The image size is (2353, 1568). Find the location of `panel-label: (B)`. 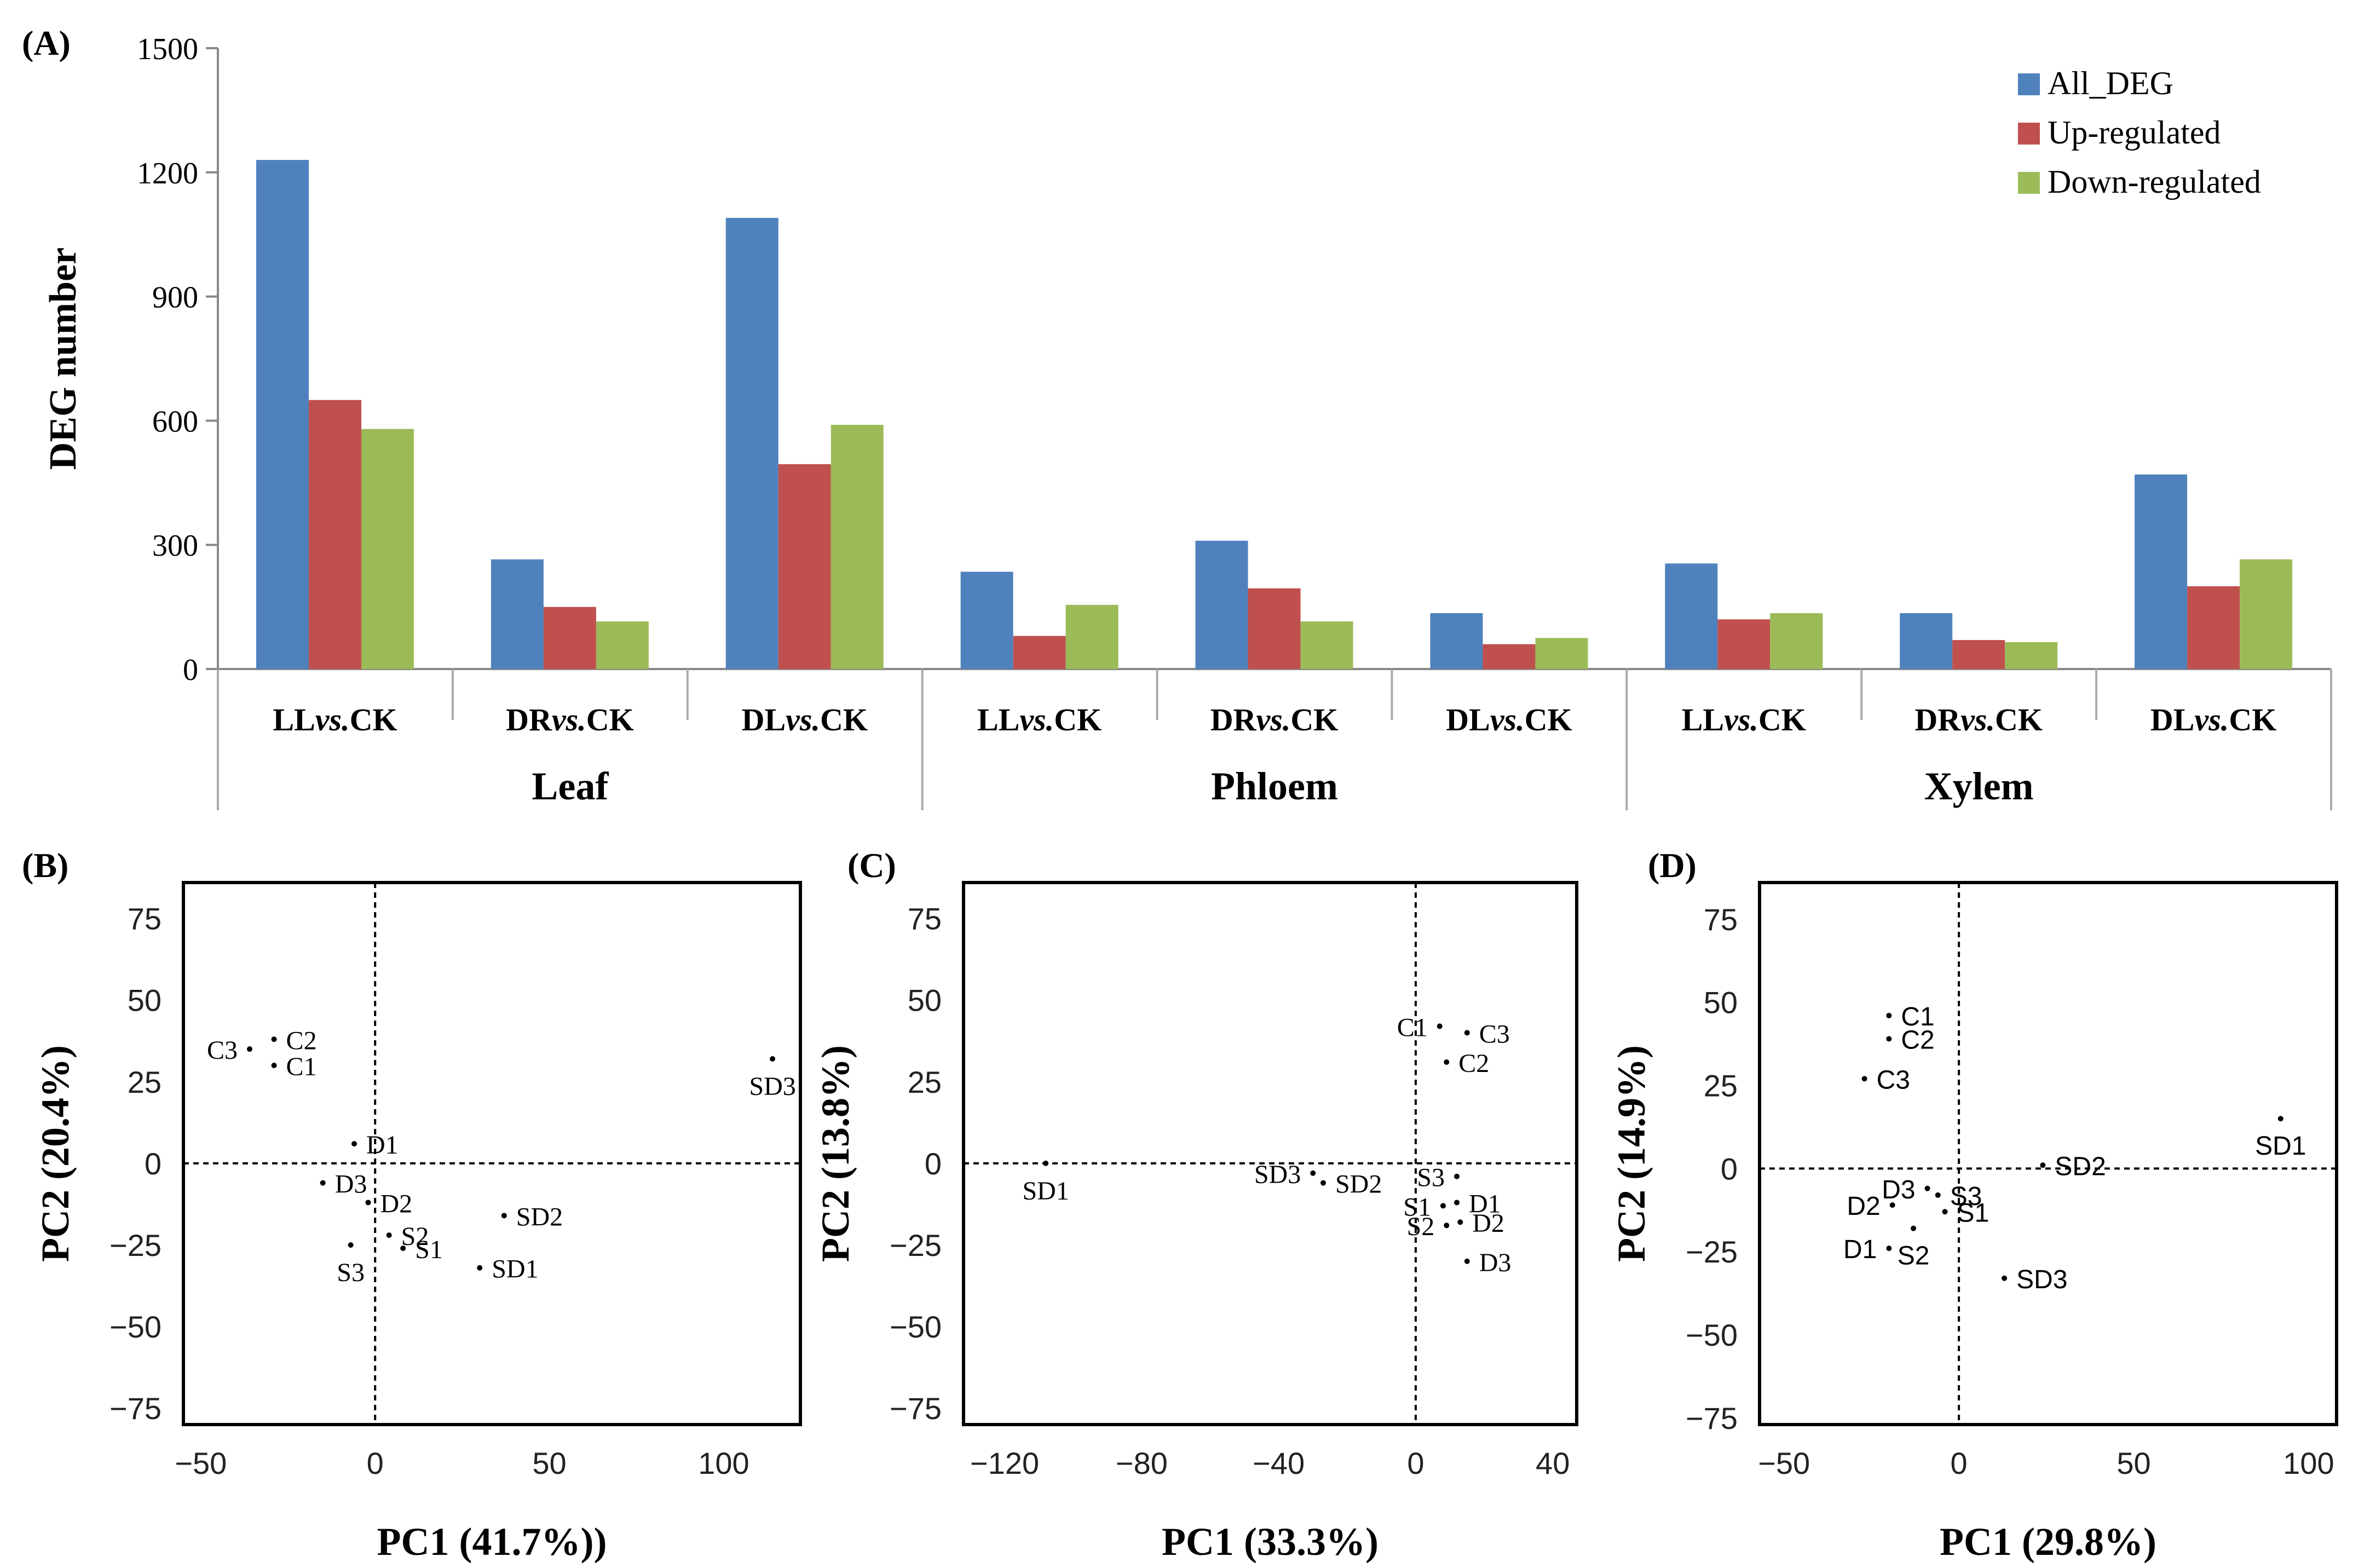

panel-label: (B) is located at coordinates (45, 865).